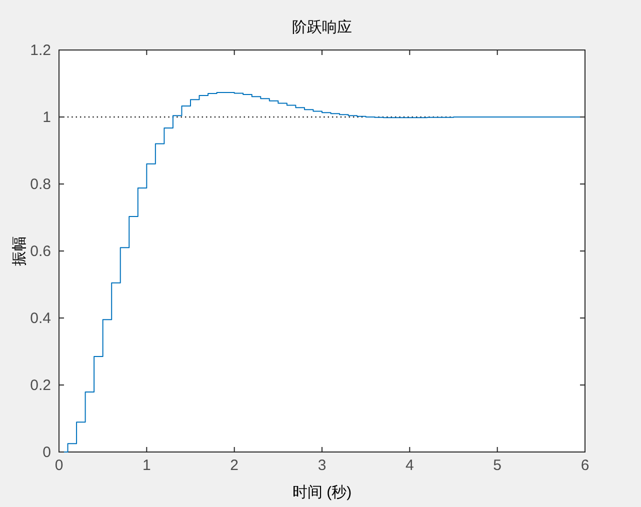  I want to click on x-tick-label: 6, so click(585, 465).